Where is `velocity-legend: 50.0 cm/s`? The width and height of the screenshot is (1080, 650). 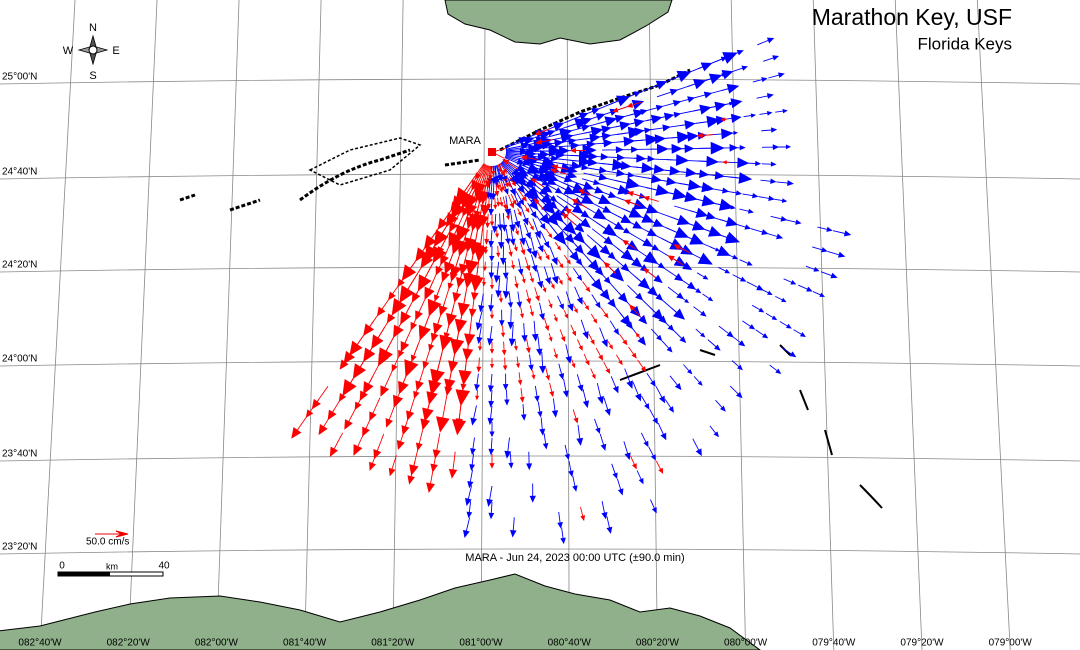
velocity-legend: 50.0 cm/s is located at coordinates (107, 539).